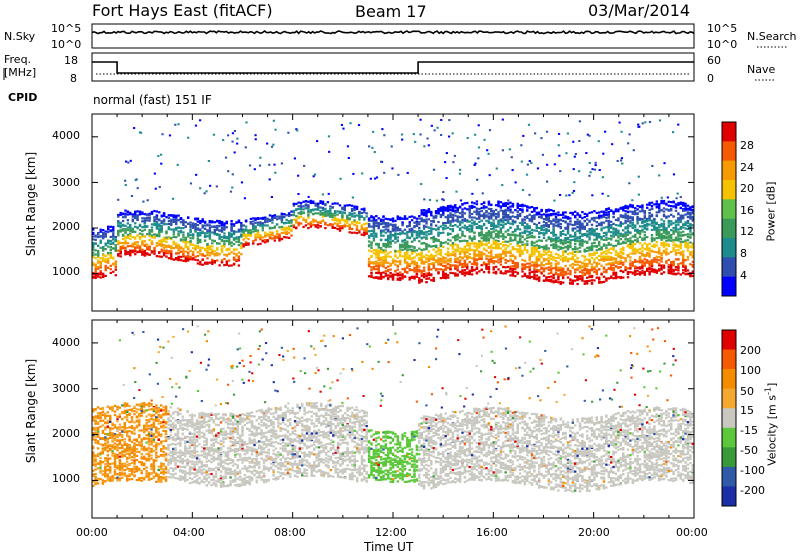 The image size is (800, 554). Describe the element at coordinates (761, 69) in the screenshot. I see `nave-label: Nave` at that location.